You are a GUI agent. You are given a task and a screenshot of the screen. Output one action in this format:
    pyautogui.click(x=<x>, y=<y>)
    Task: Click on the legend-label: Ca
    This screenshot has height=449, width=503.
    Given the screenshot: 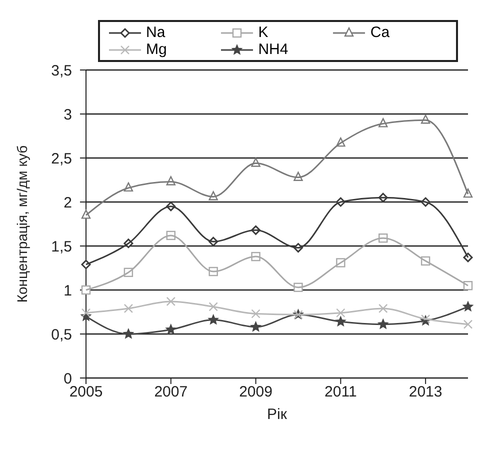 What is the action you would take?
    pyautogui.click(x=380, y=32)
    